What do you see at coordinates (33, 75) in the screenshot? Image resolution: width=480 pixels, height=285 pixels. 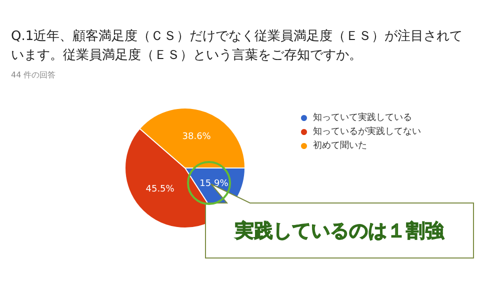 I see `text: 44 件の回答` at bounding box center [33, 75].